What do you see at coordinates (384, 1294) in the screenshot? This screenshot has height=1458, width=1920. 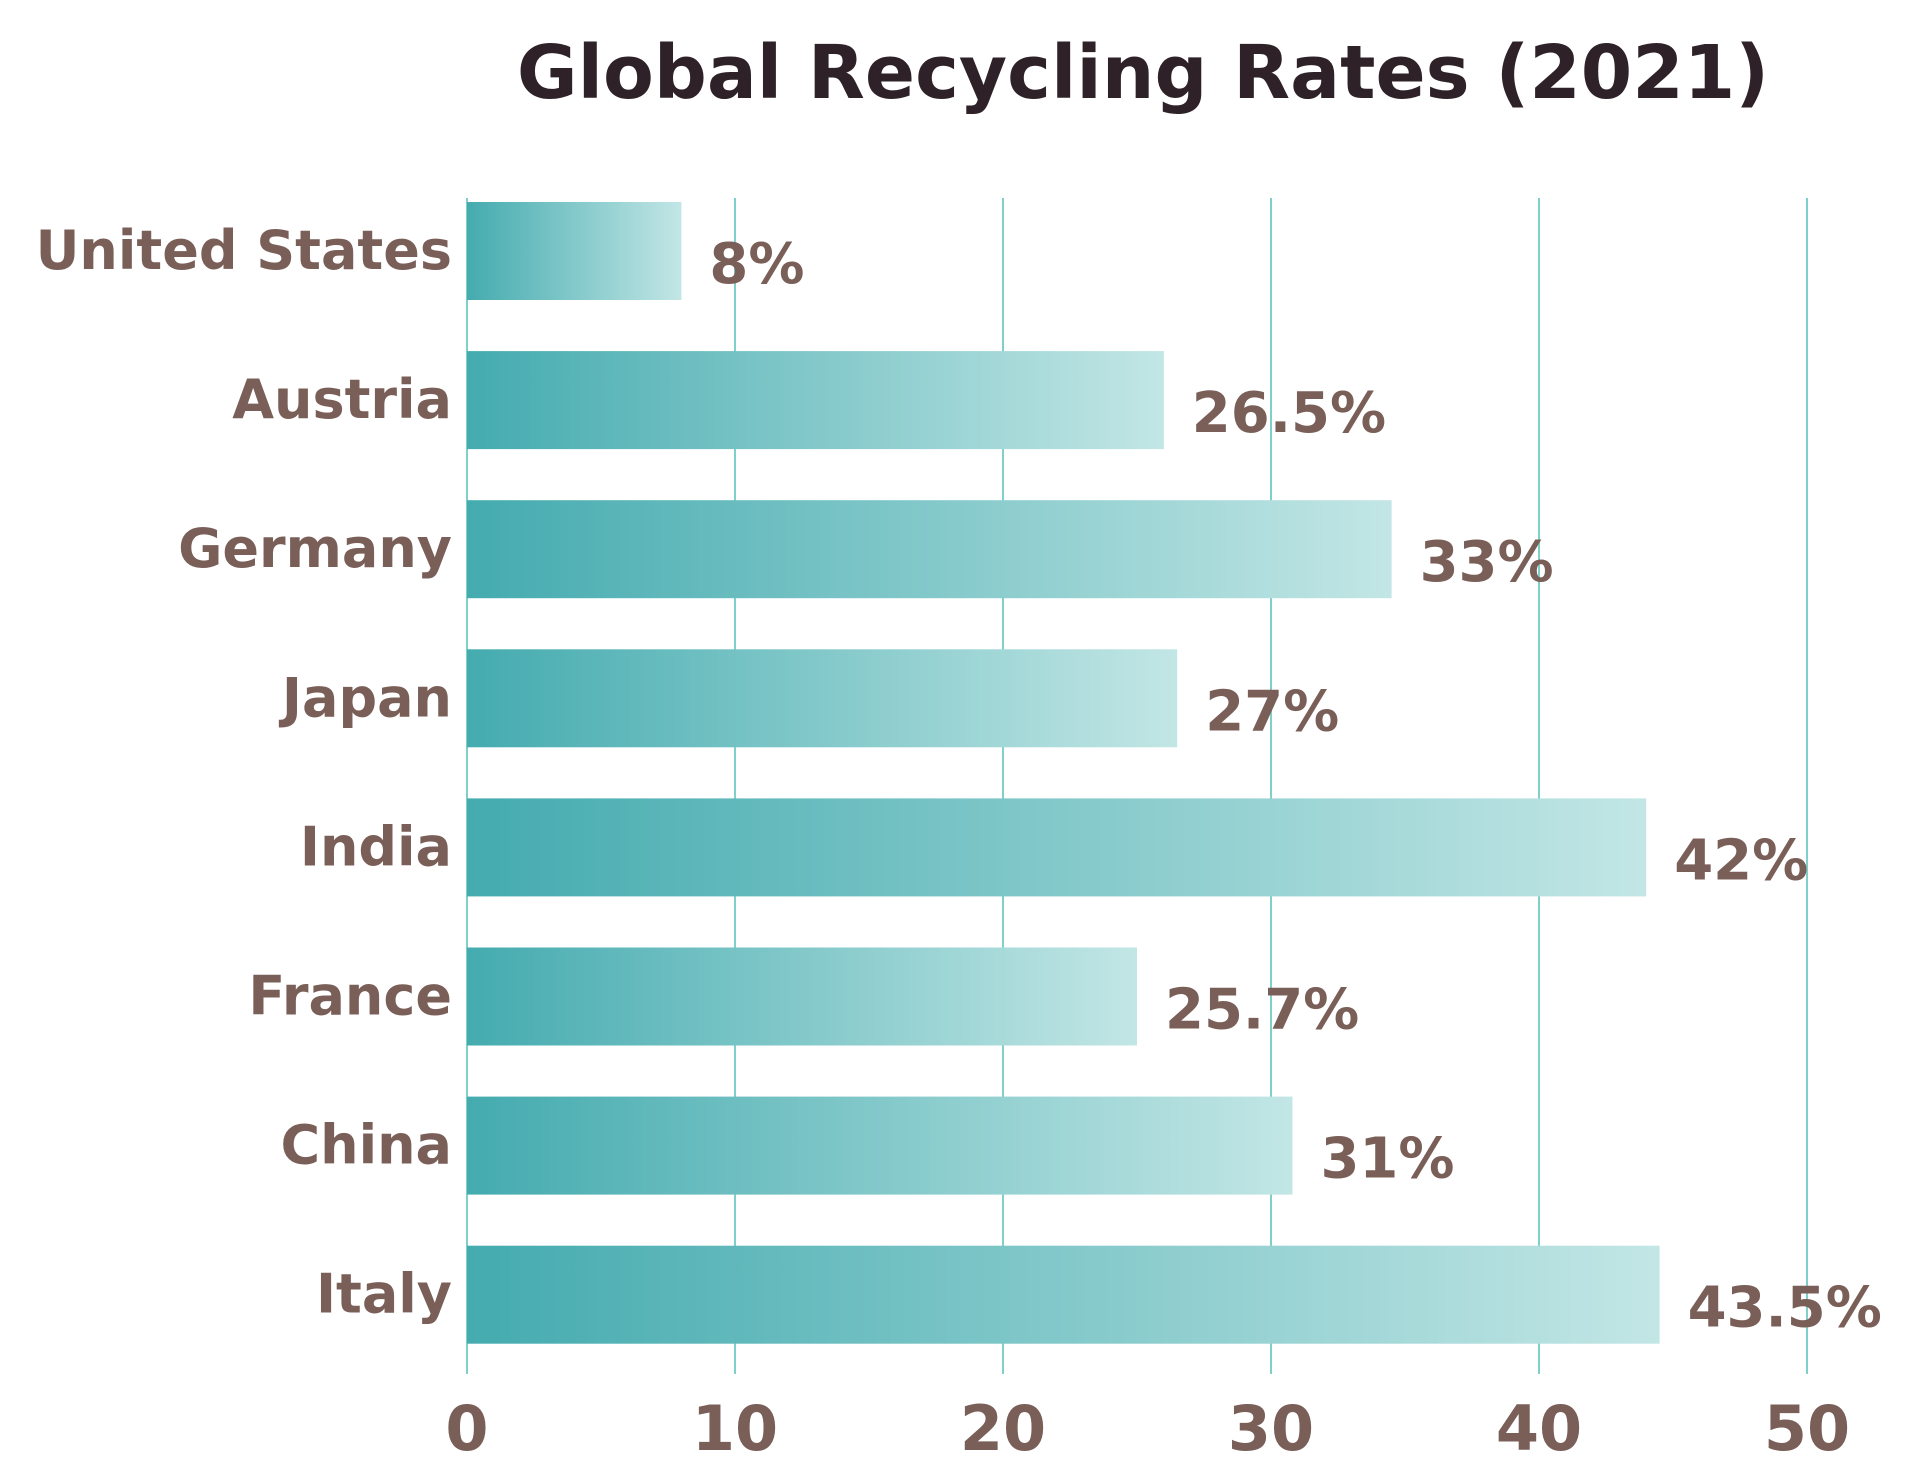 I see `category-label-italy: Italy` at bounding box center [384, 1294].